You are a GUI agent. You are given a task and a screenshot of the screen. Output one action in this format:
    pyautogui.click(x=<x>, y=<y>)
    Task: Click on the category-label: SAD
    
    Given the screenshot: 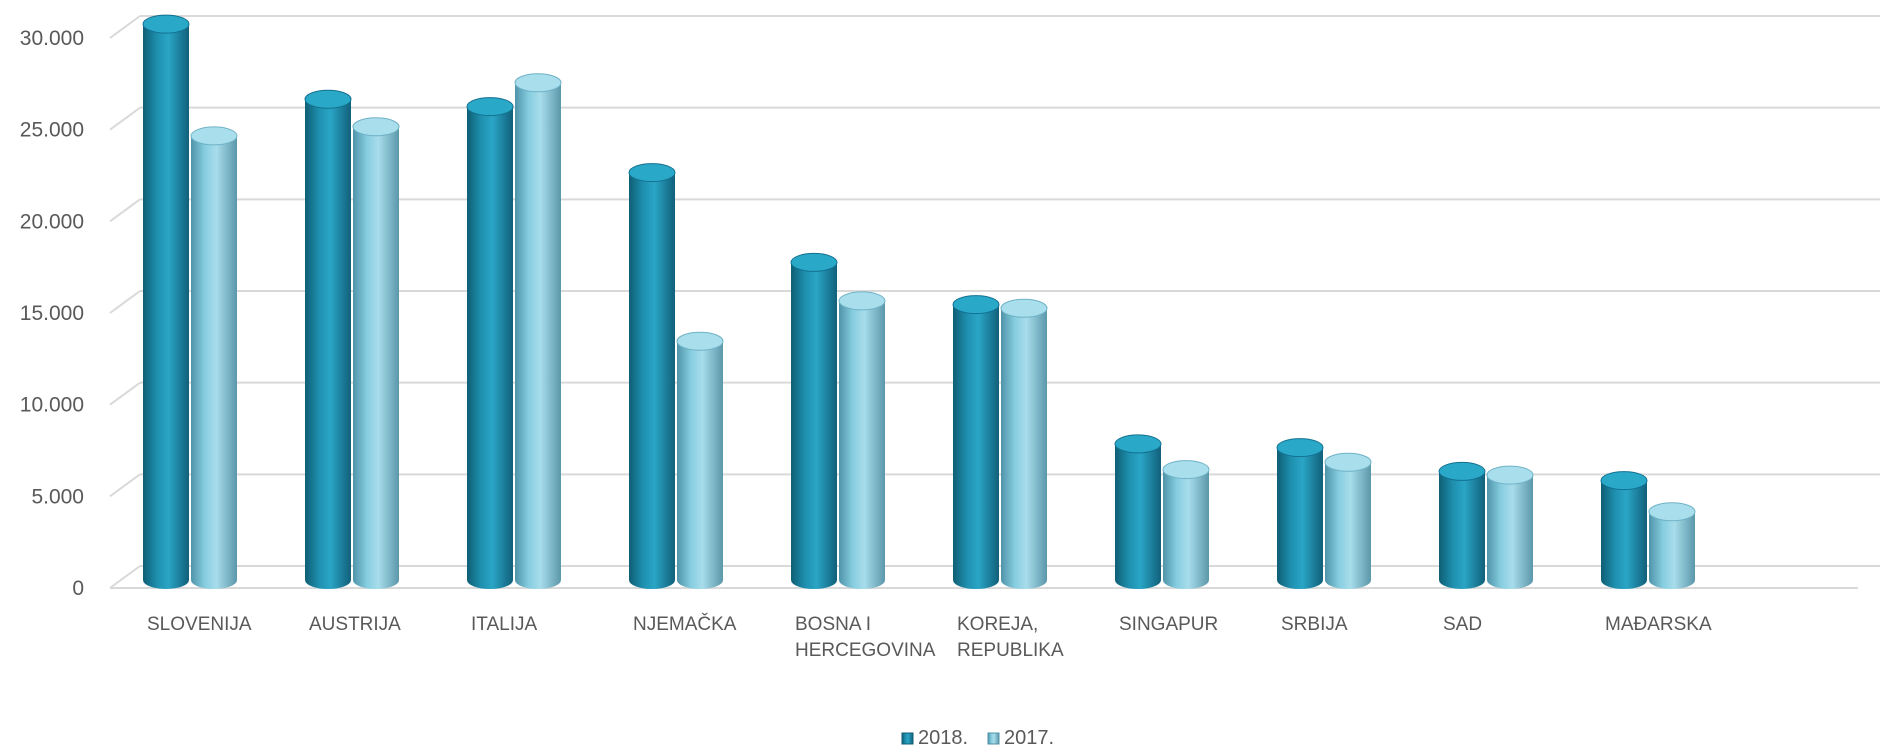 What is the action you would take?
    pyautogui.click(x=1462, y=624)
    